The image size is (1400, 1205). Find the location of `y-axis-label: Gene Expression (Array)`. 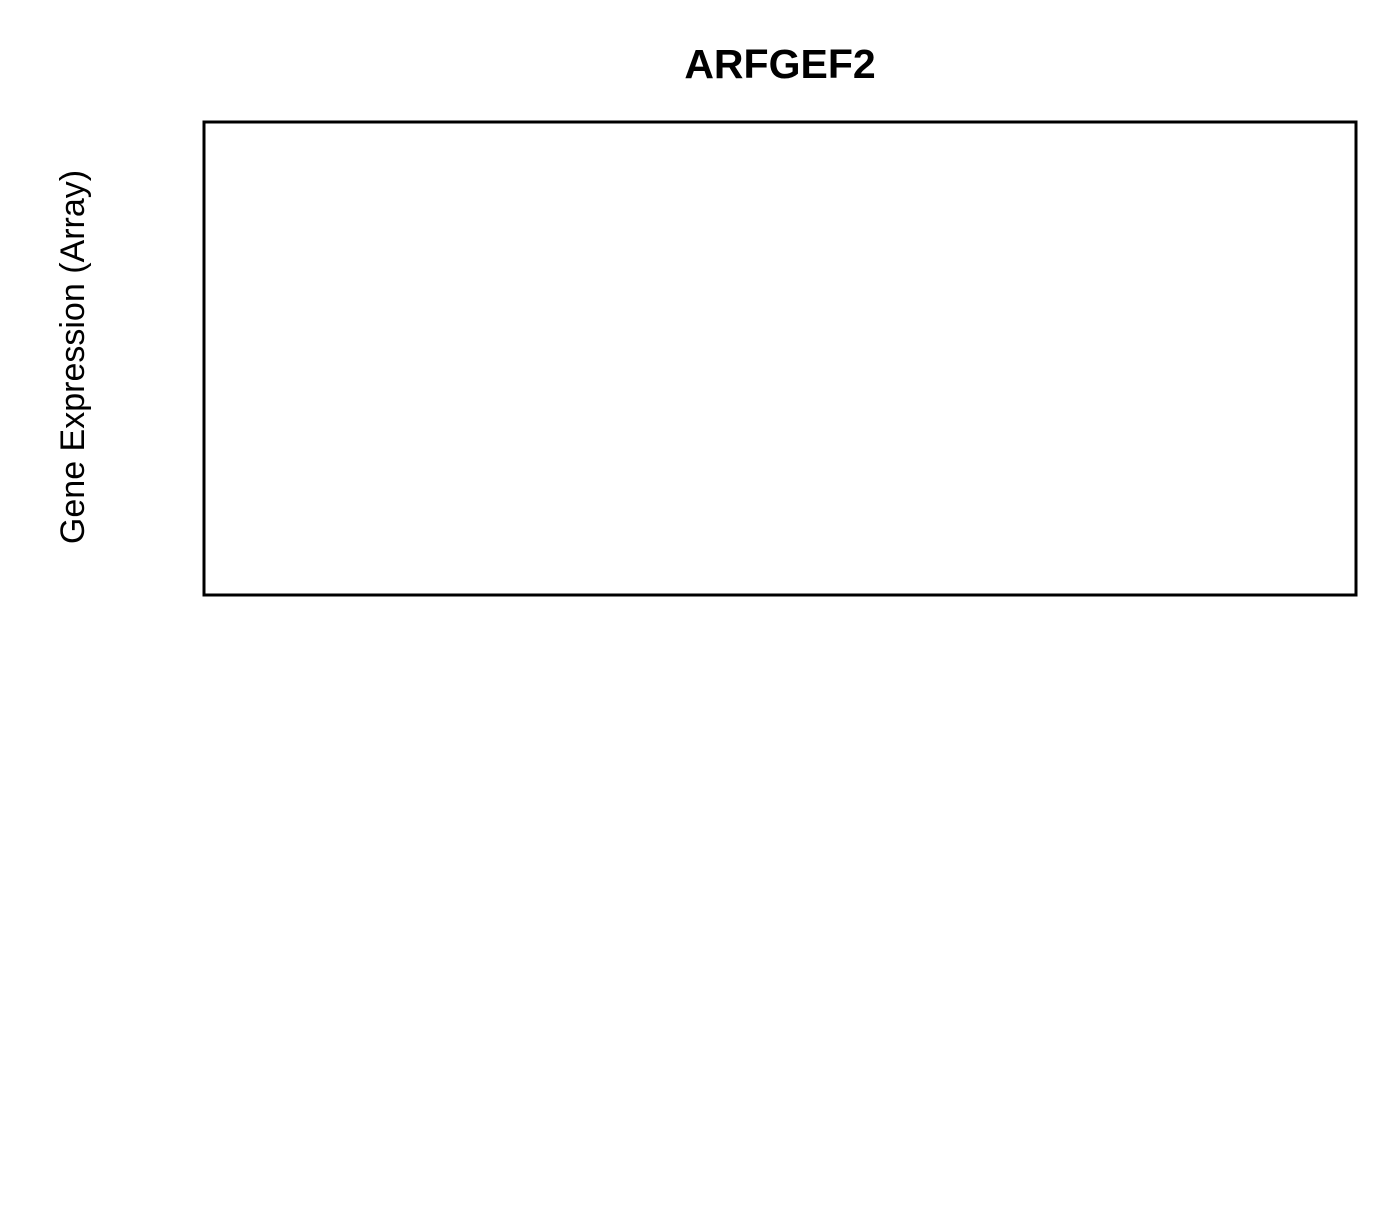

y-axis-label: Gene Expression (Array) is located at coordinates (73, 357).